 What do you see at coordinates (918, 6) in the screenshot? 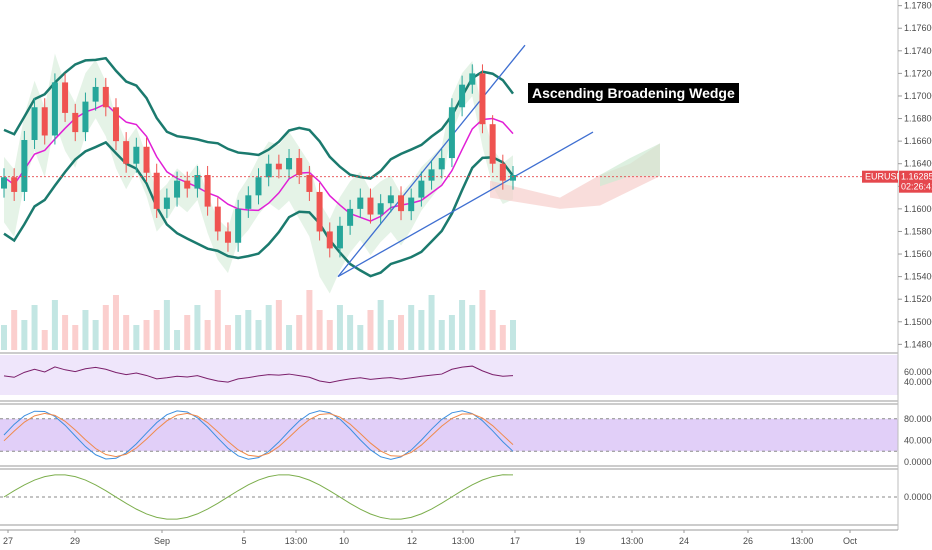
I see `price-tick-label: 1.17800` at bounding box center [918, 6].